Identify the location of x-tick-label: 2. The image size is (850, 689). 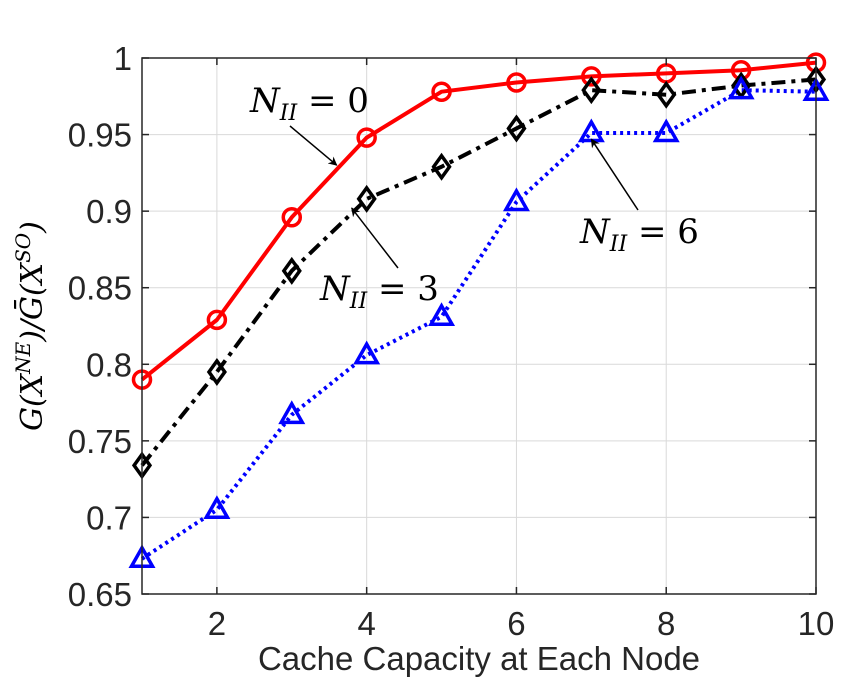
(217, 623).